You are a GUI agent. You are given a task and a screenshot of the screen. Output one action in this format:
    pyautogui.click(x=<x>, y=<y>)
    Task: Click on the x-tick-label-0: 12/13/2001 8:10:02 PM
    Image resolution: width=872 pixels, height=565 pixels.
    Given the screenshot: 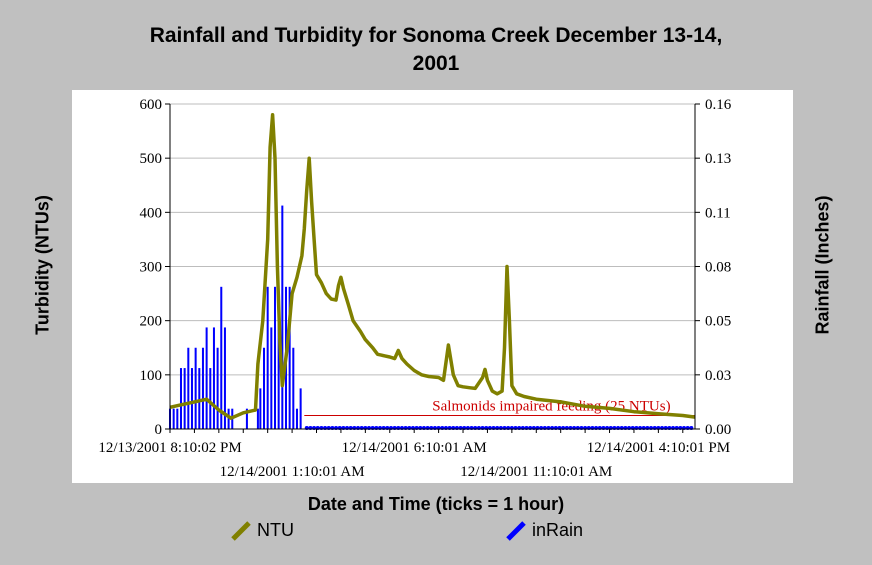 What is the action you would take?
    pyautogui.click(x=169, y=448)
    